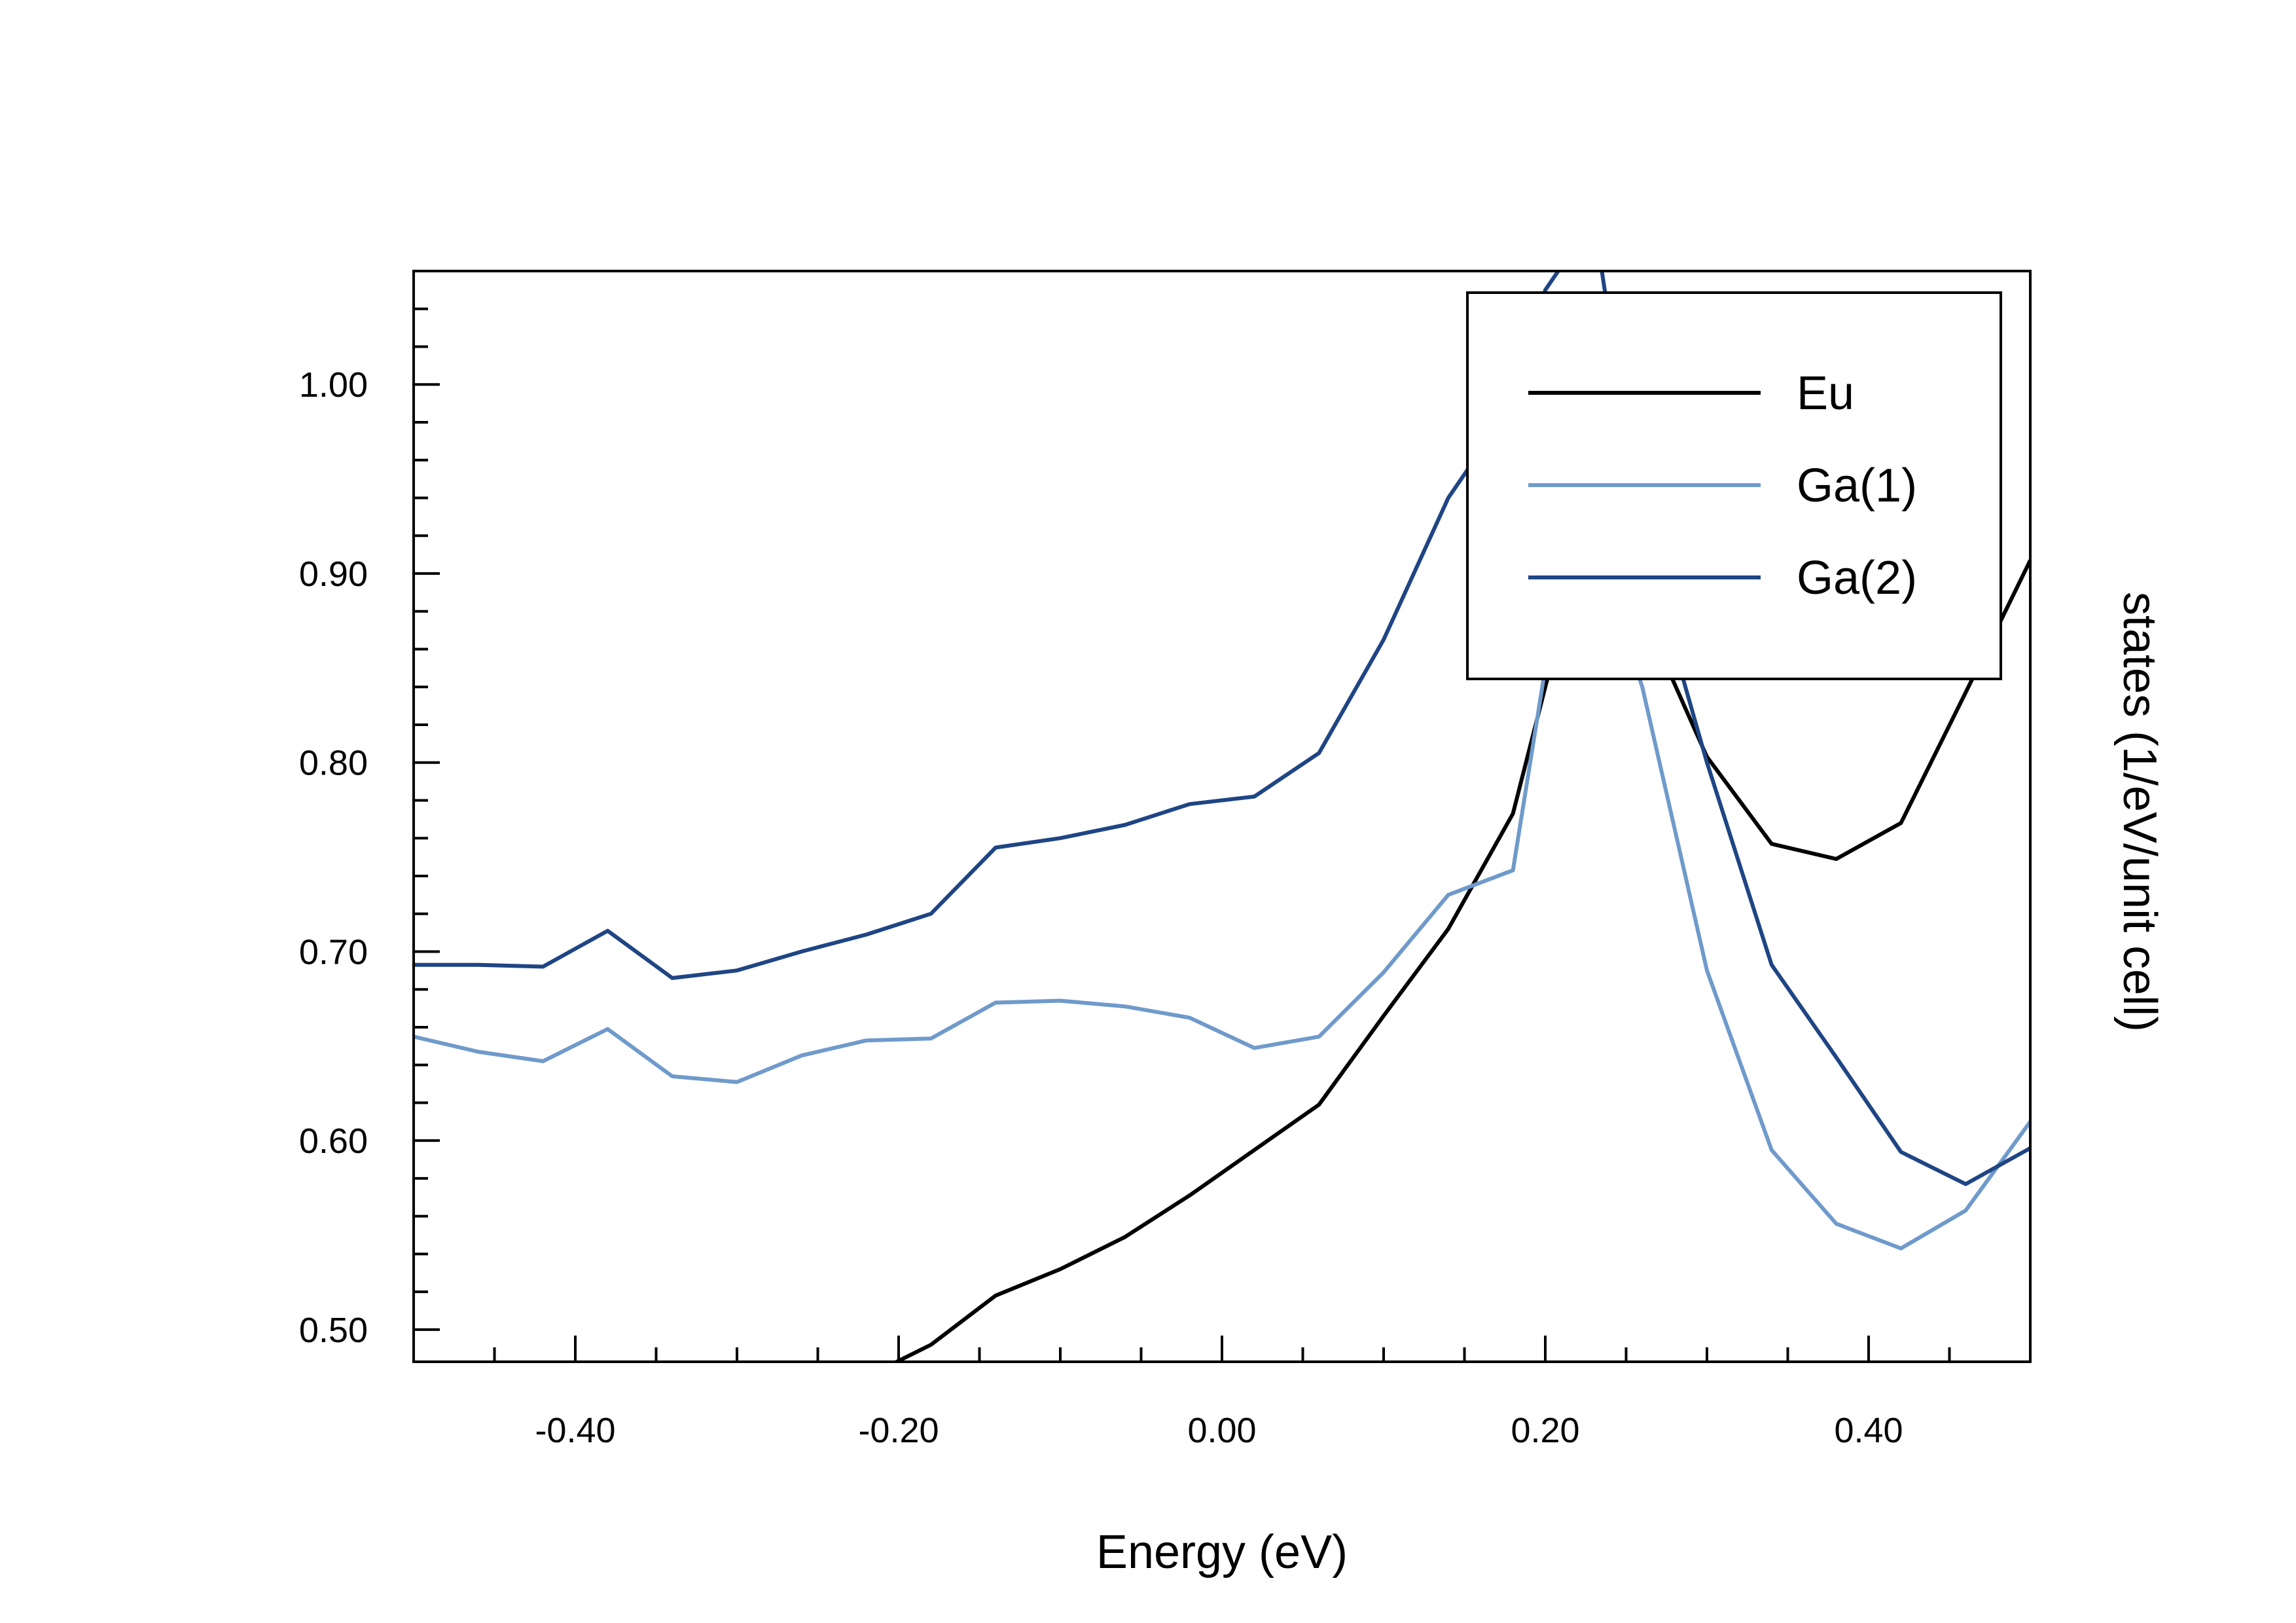 The image size is (2296, 1623). I want to click on legend-label-3: Ga(2), so click(1857, 578).